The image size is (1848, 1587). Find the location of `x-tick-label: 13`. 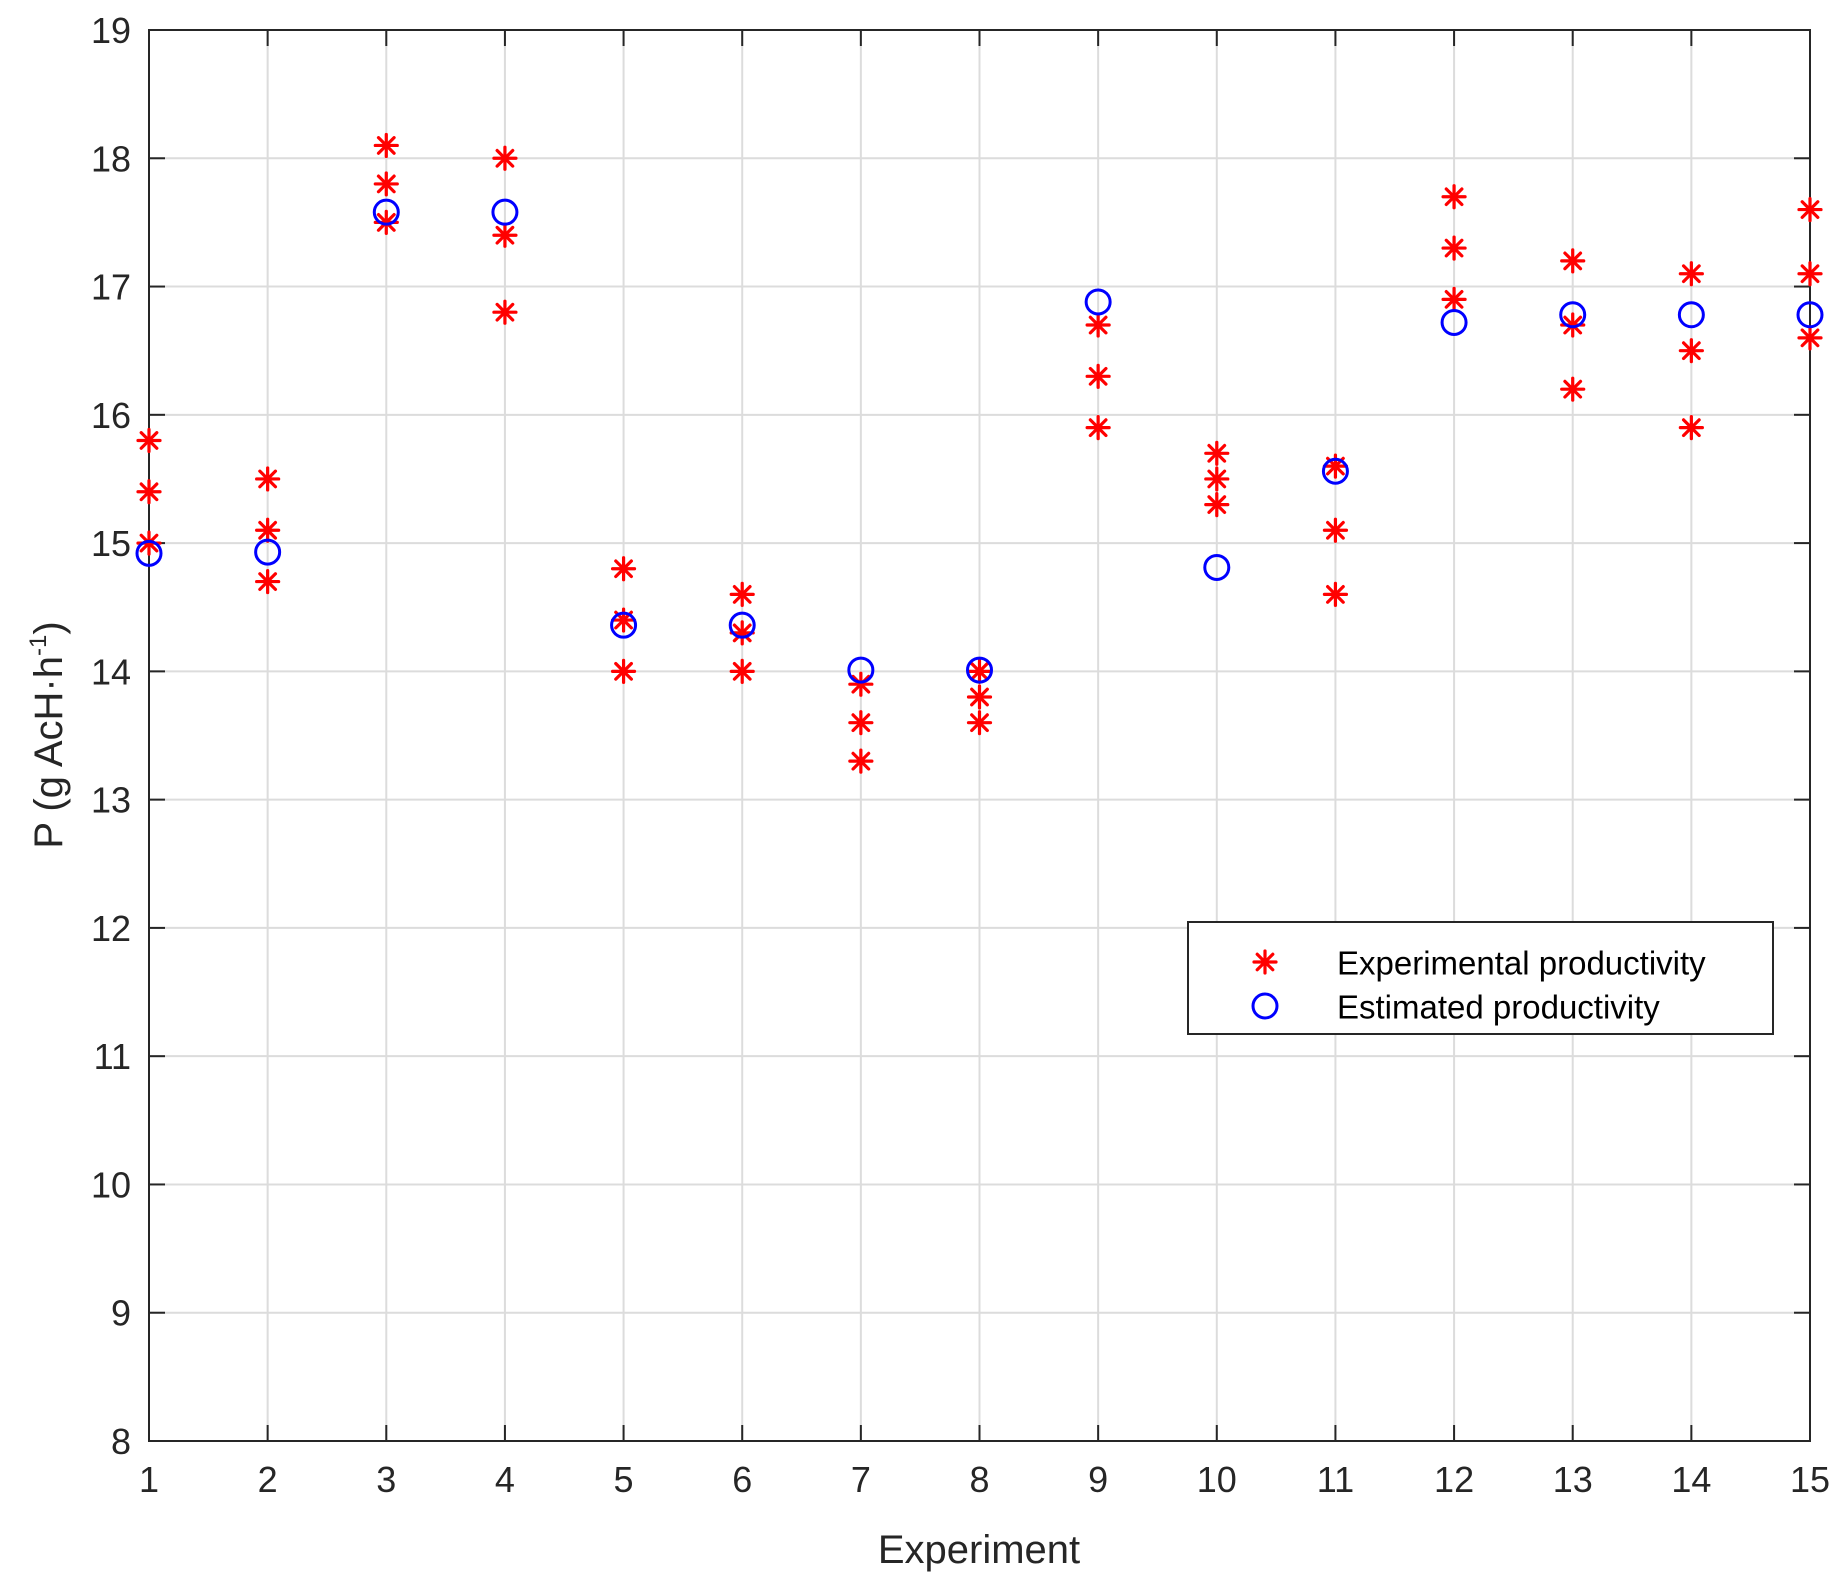

x-tick-label: 13 is located at coordinates (1573, 1479).